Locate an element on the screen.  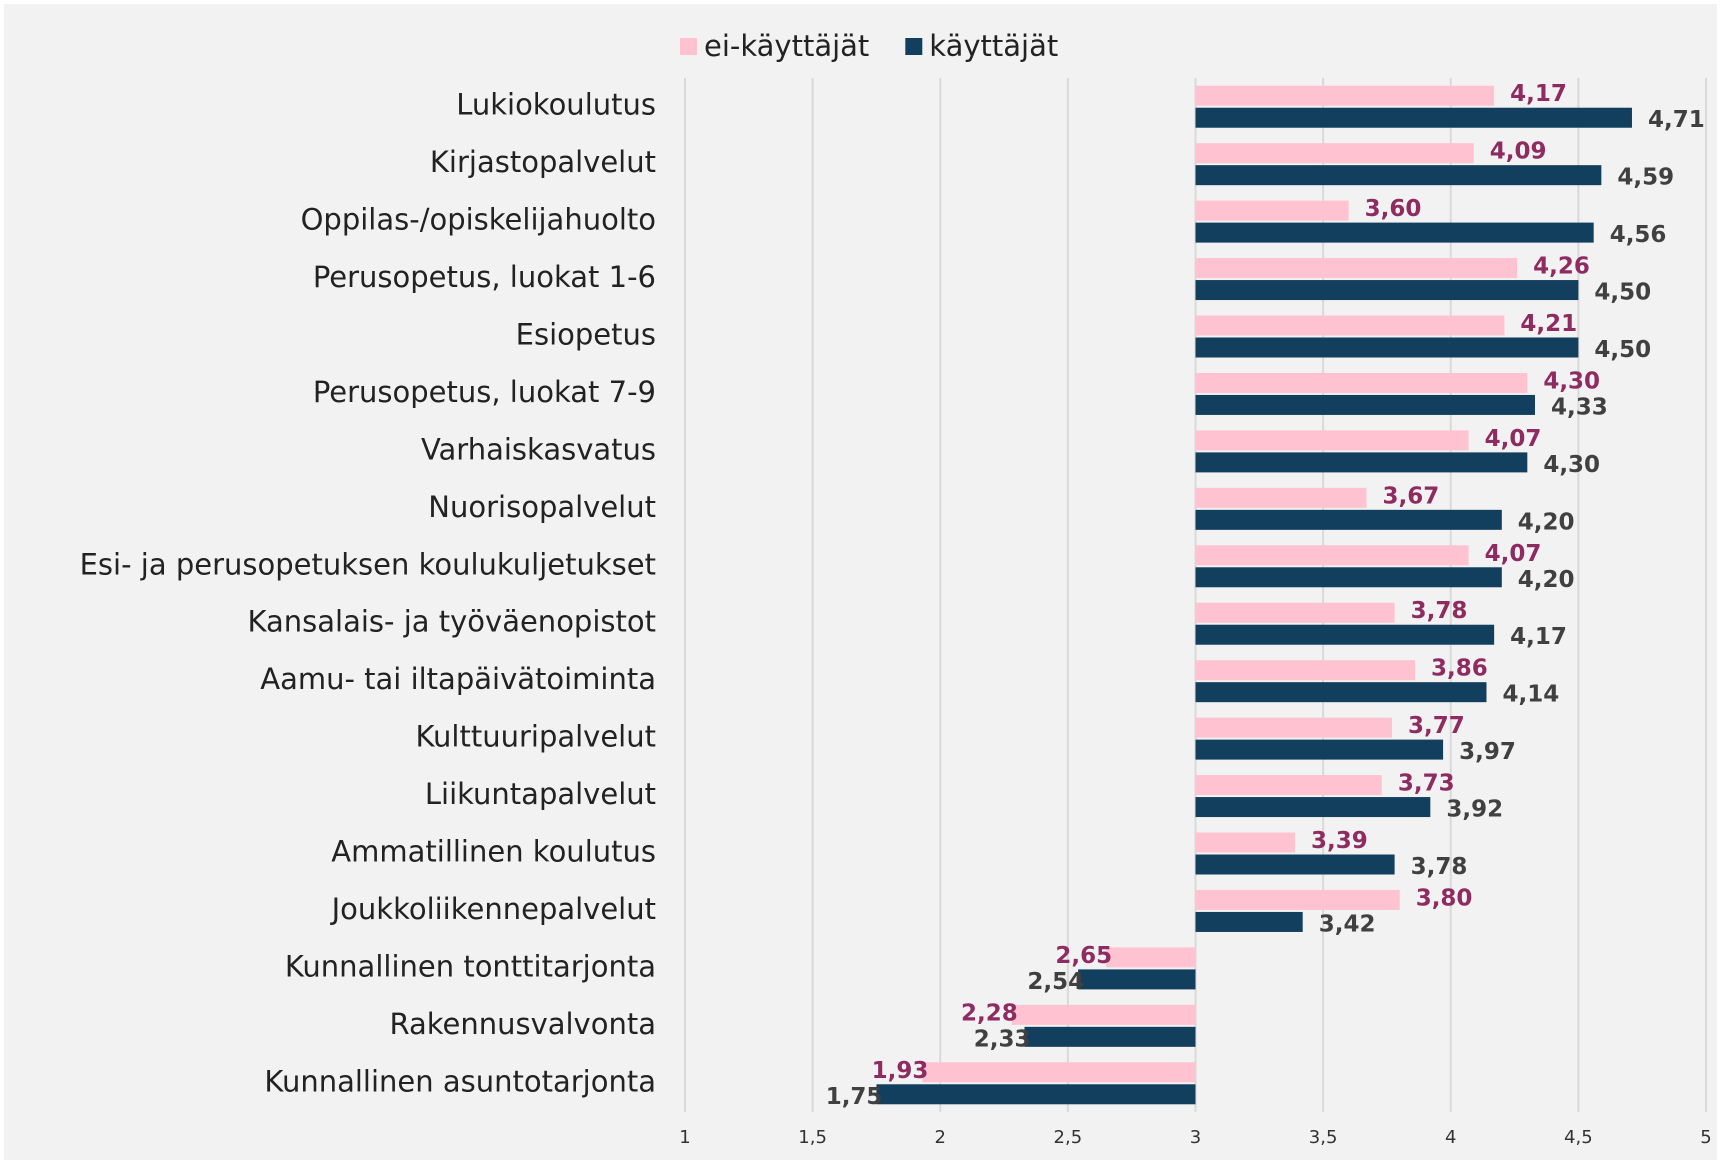
value-label: 4,59 is located at coordinates (1645, 178).